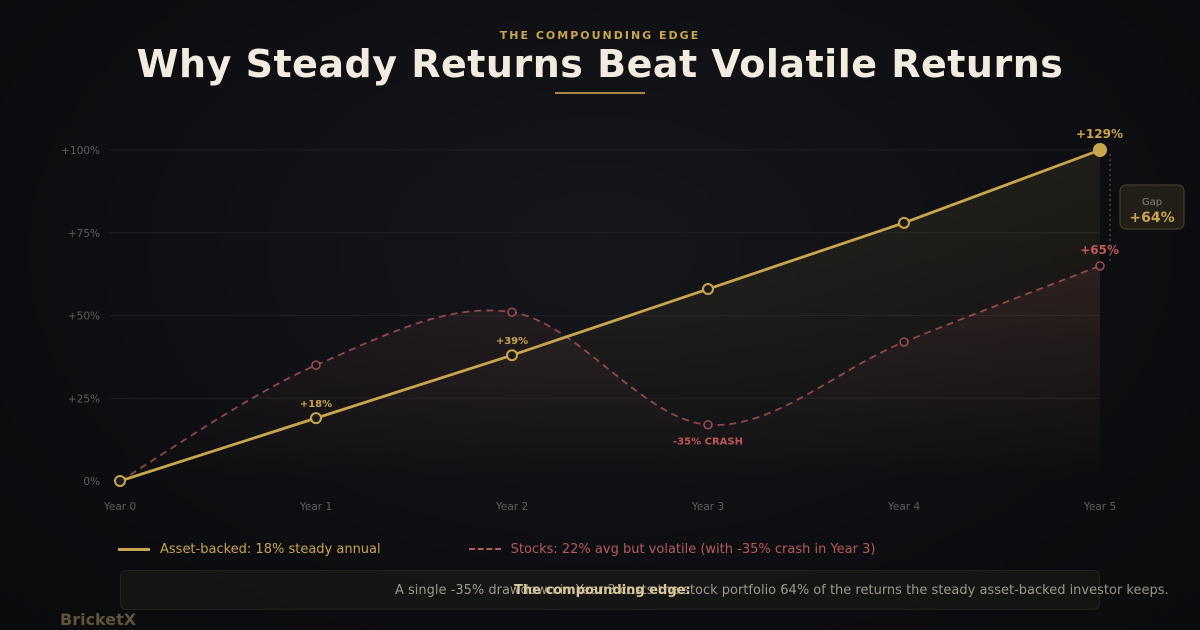 Image resolution: width=1200 pixels, height=630 pixels. I want to click on data-label-asset-backed: +129%, so click(1099, 134).